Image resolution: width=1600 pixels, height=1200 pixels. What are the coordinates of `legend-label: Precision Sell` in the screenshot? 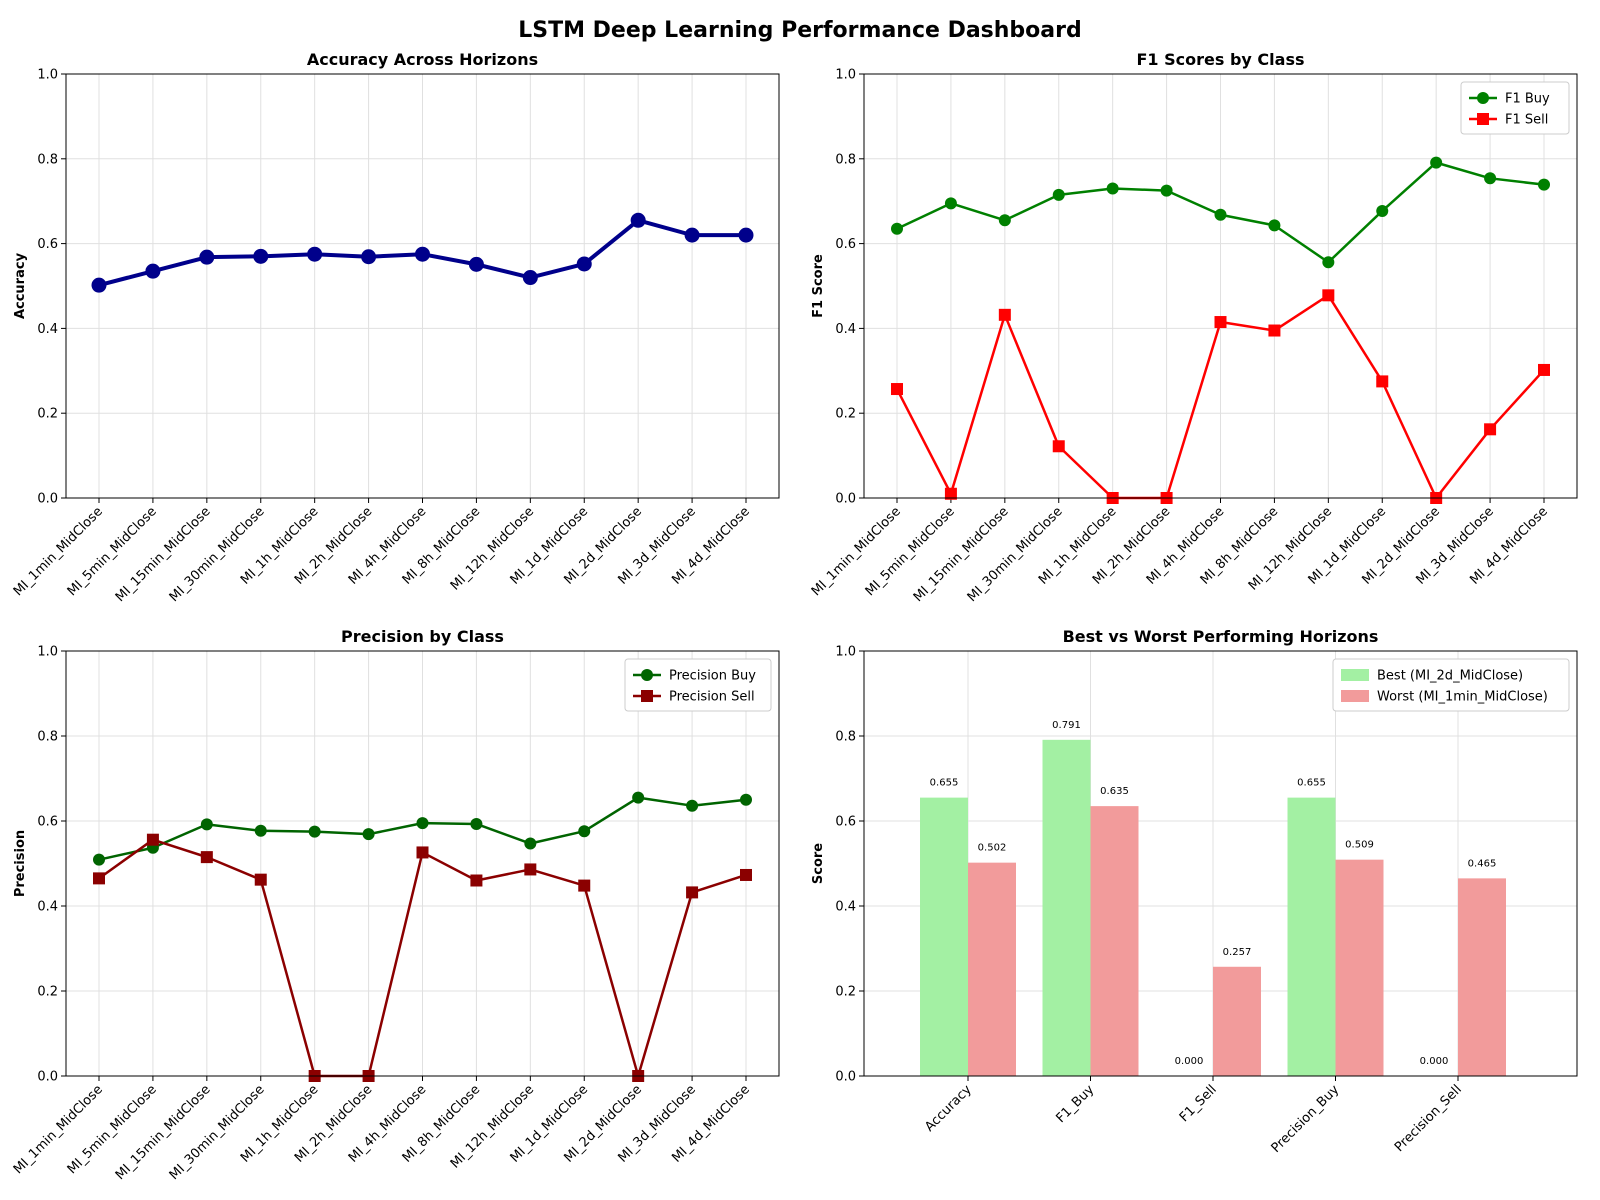 It's located at (712, 697).